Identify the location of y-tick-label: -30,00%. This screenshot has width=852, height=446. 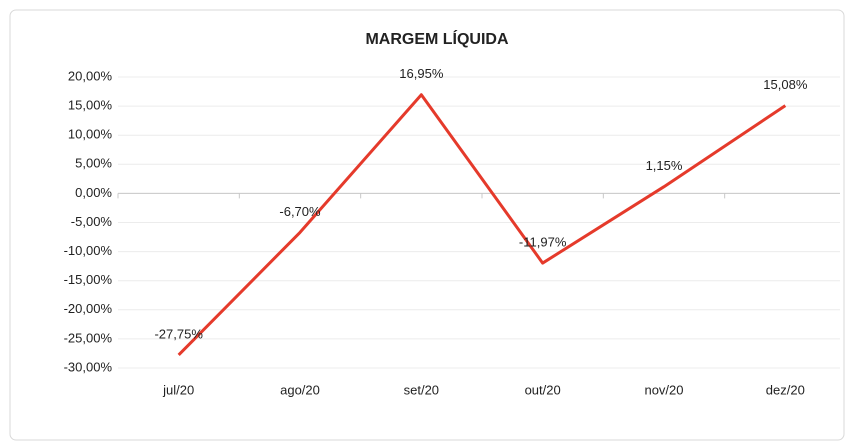
(88, 366).